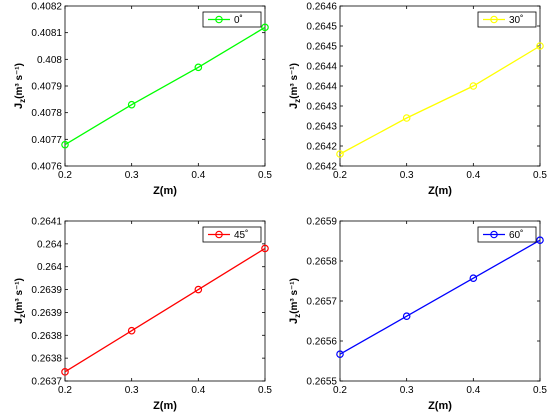 The width and height of the screenshot is (549, 420). I want to click on y-tick-label: 0.2658, so click(321, 262).